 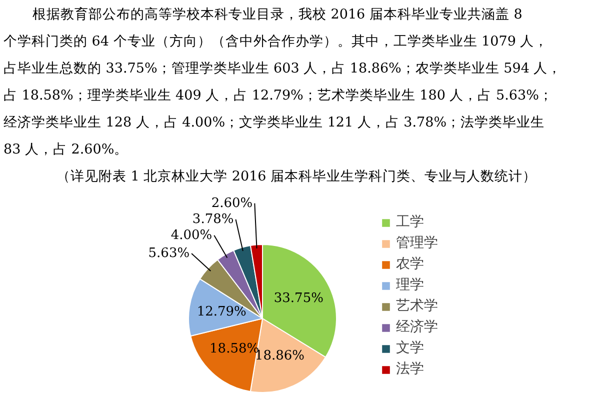 What do you see at coordinates (191, 235) in the screenshot?
I see `data-label: 4.00%` at bounding box center [191, 235].